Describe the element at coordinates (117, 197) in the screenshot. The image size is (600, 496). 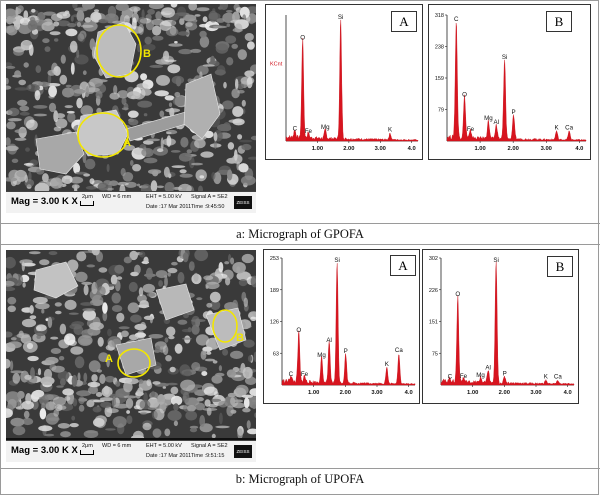
I see `working-distance: WD = 6 mm` at that location.